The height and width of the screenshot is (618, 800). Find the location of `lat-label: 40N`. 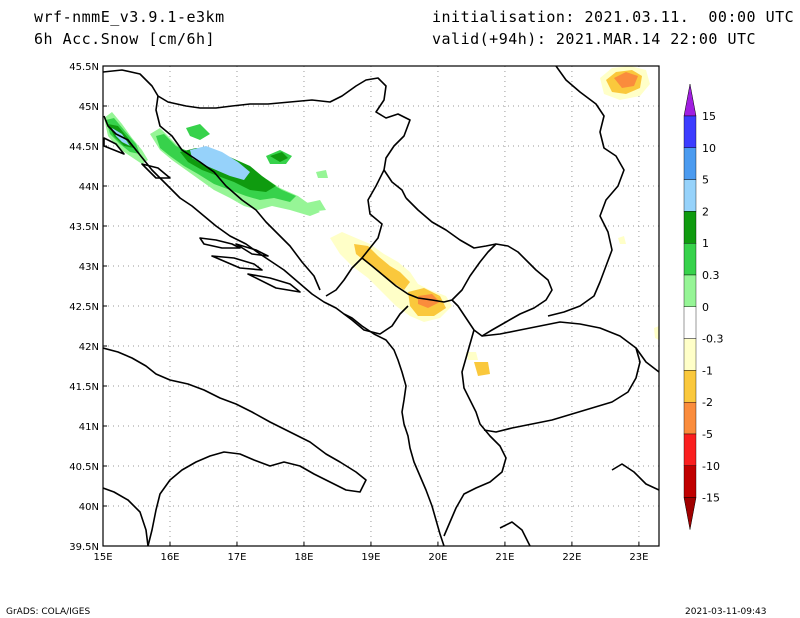

lat-label: 40N is located at coordinates (89, 507).